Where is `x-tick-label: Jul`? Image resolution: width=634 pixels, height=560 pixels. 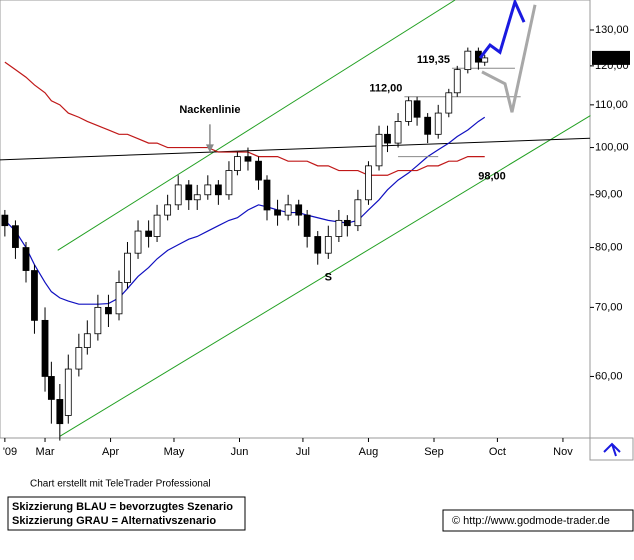
x-tick-label: Jul is located at coordinates (303, 452).